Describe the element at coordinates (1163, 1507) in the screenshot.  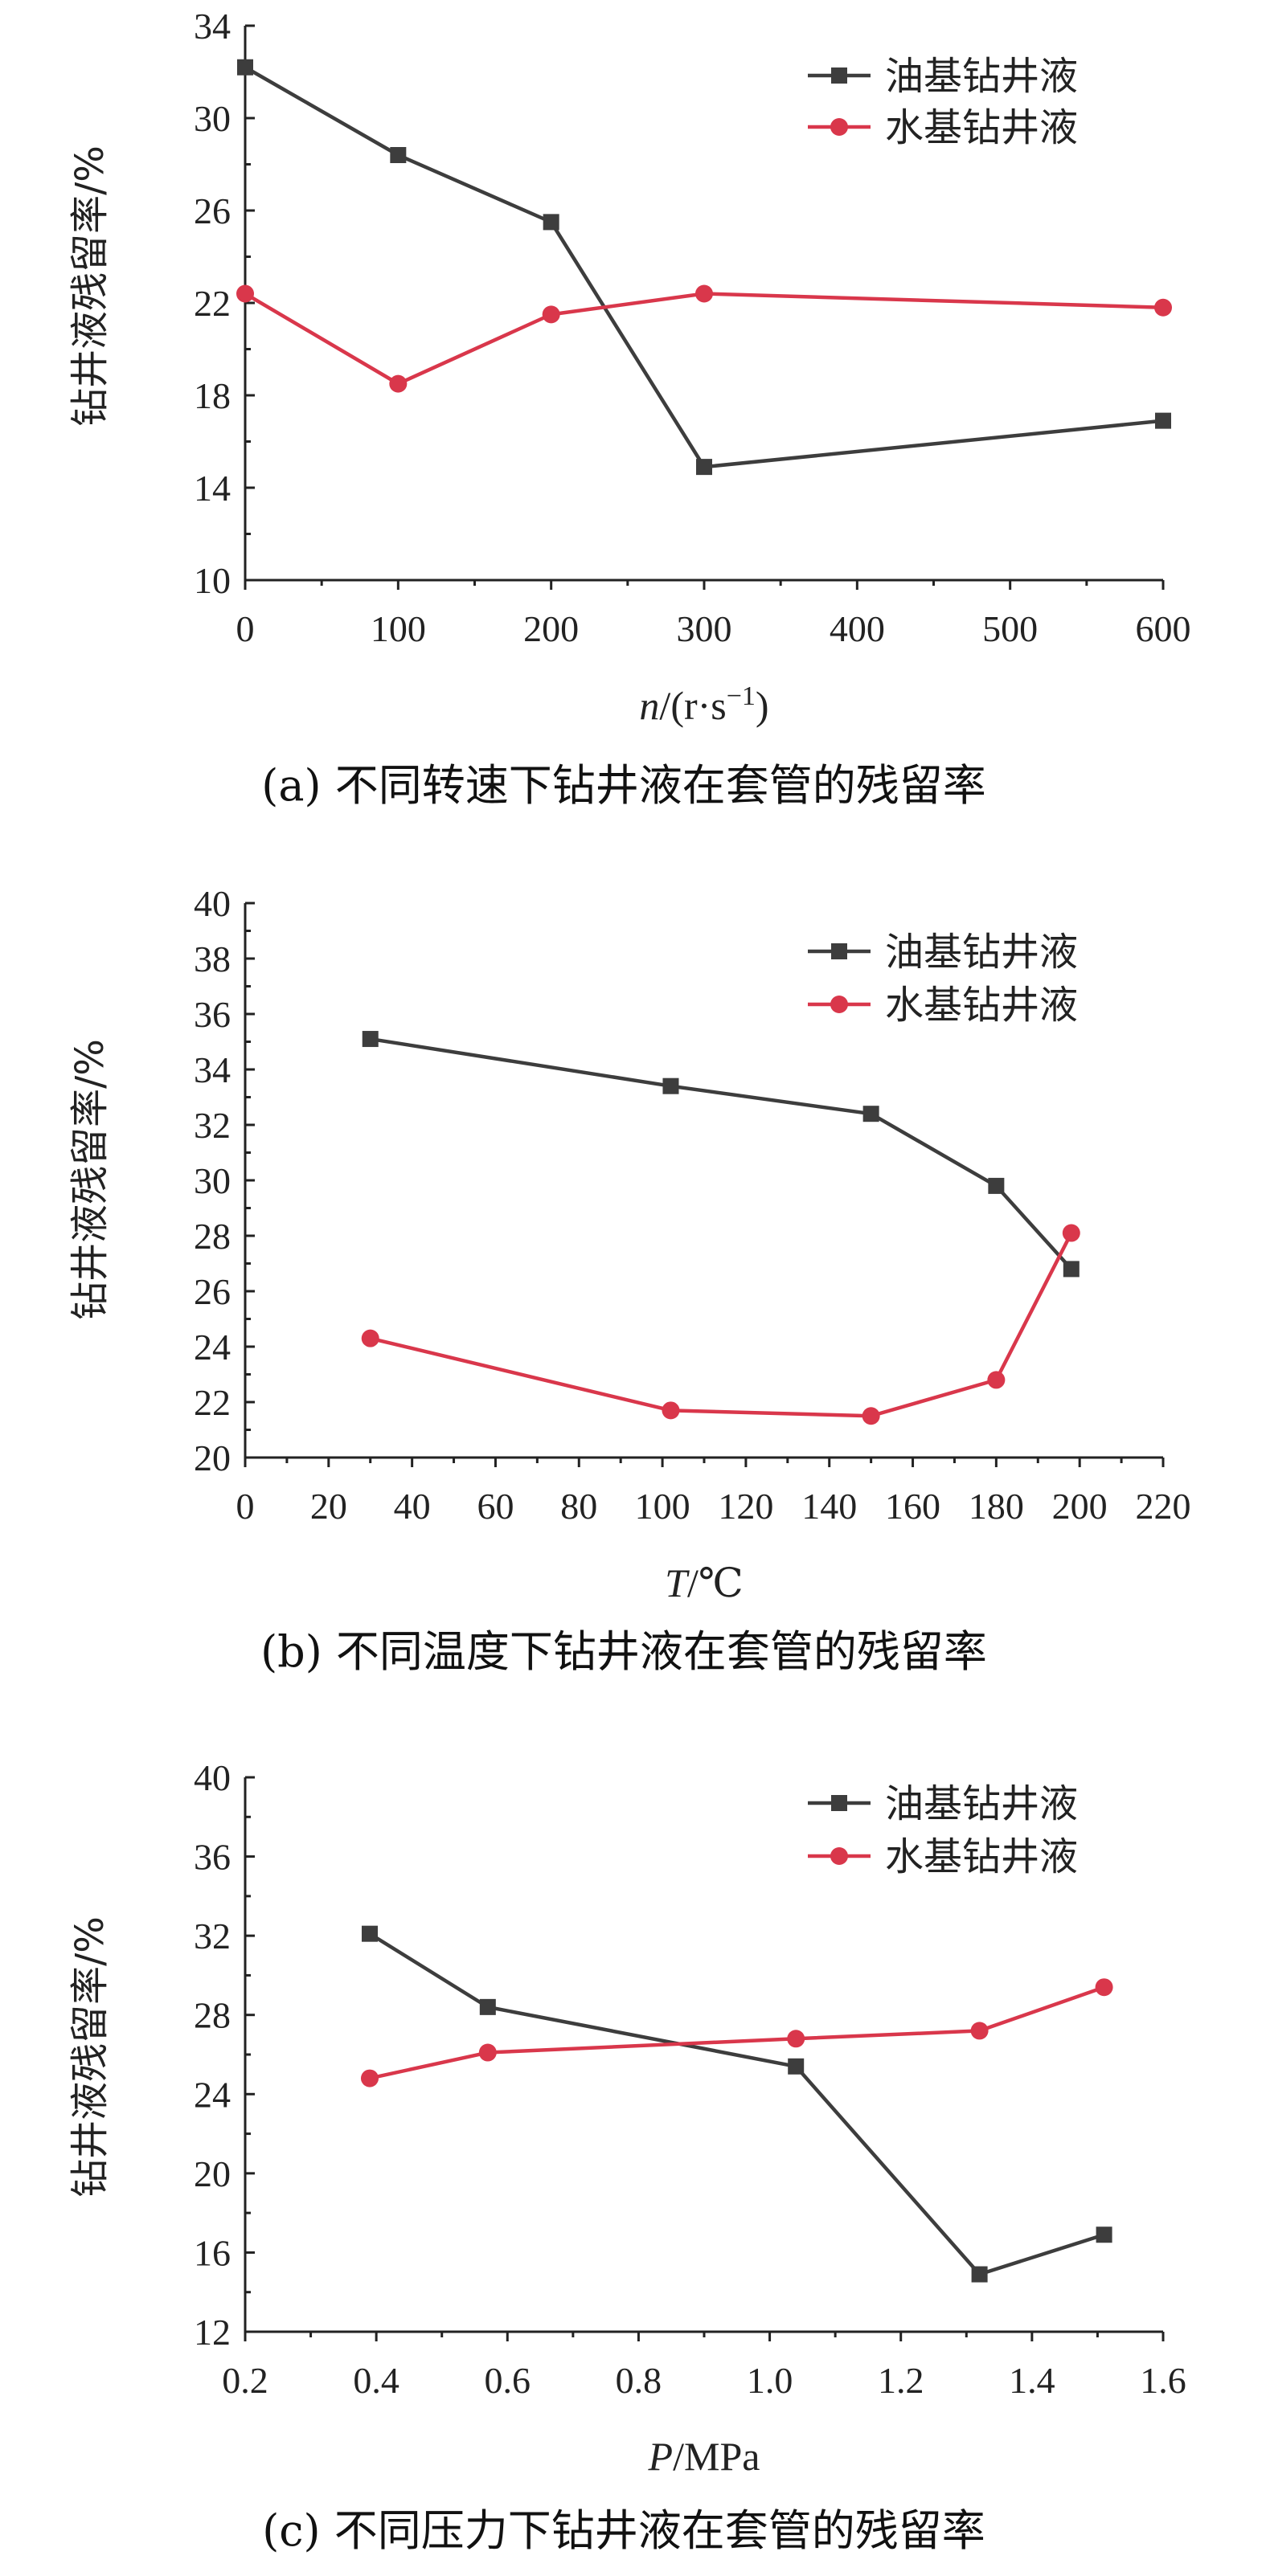
I see `x-tick-label: 220` at that location.